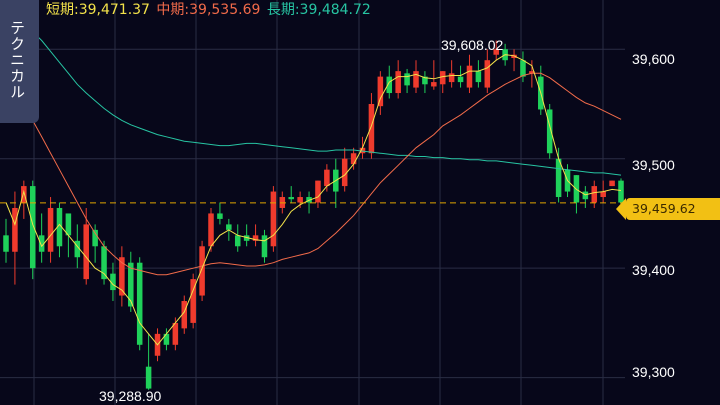 This screenshot has height=405, width=720. What do you see at coordinates (653, 270) in the screenshot?
I see `y-tick-label: 39,400` at bounding box center [653, 270].